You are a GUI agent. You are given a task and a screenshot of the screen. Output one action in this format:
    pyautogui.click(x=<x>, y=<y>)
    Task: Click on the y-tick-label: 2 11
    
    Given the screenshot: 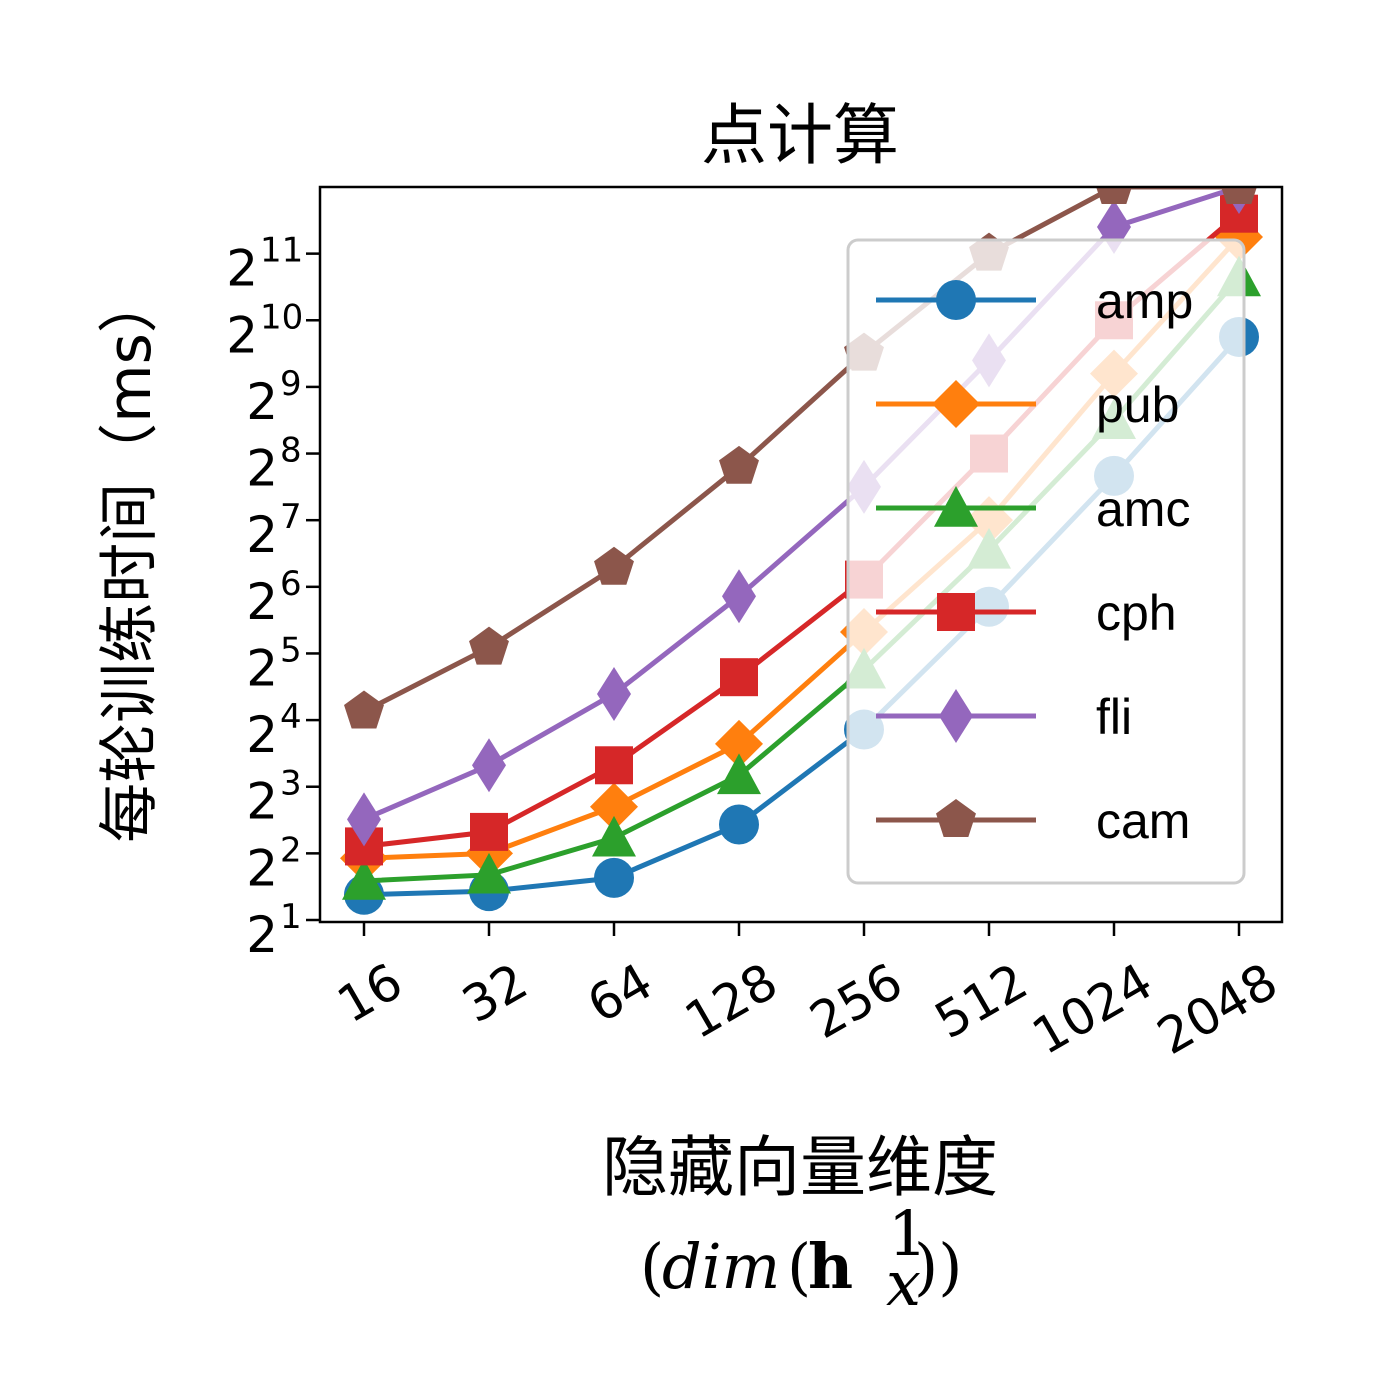 What is the action you would take?
    pyautogui.click(x=264, y=264)
    